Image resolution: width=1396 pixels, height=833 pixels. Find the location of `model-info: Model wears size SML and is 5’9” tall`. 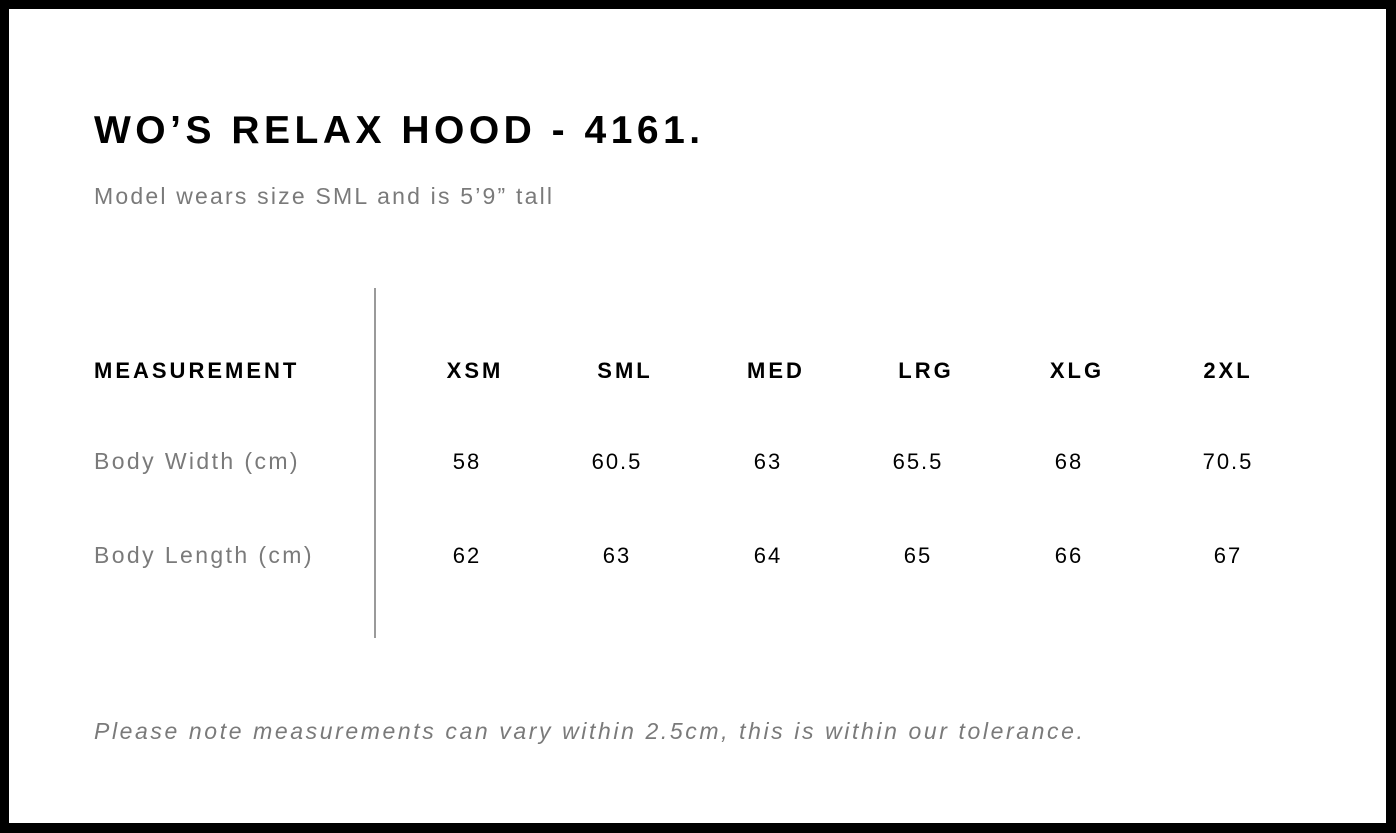

model-info: Model wears size SML and is 5’9” tall is located at coordinates (324, 196).